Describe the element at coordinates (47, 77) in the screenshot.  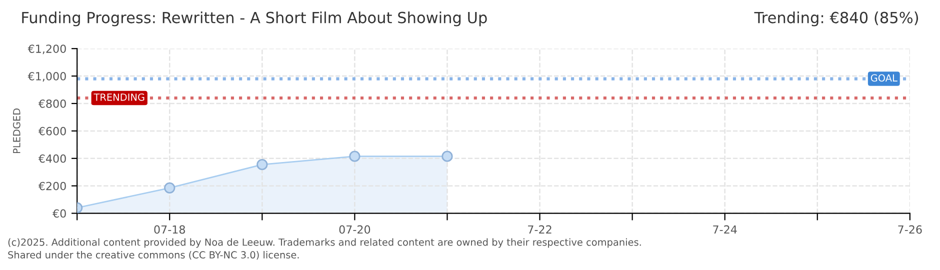
I see `y-tick-label: €1,000` at that location.